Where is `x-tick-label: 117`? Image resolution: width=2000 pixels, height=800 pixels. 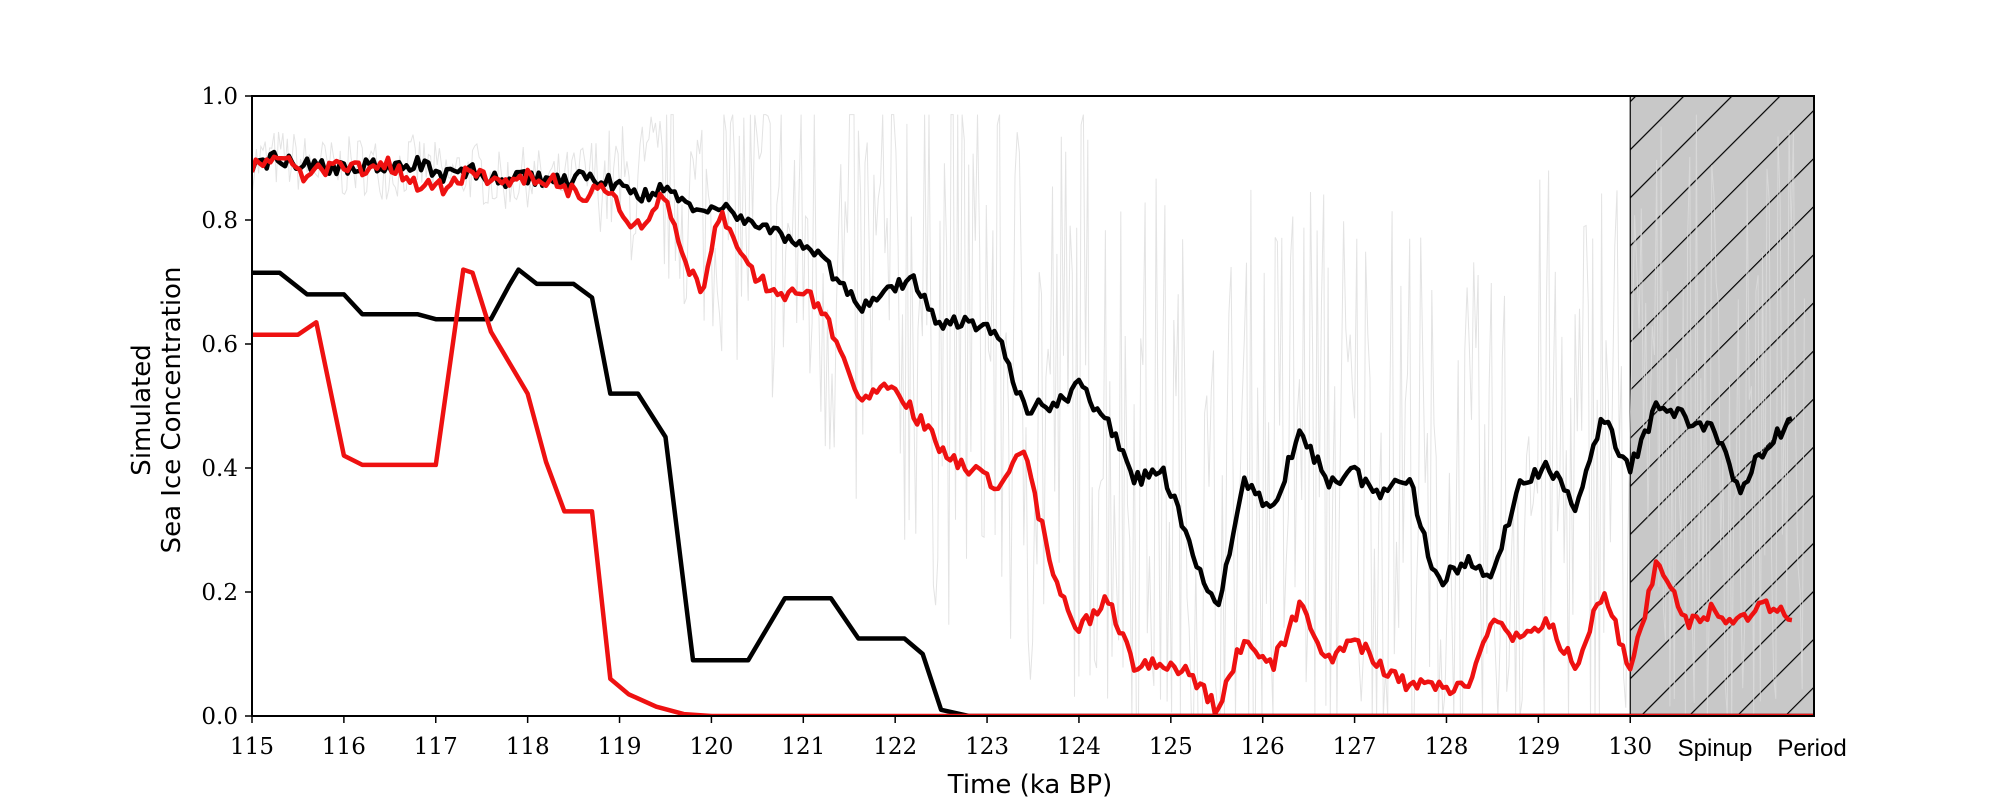 x-tick-label: 117 is located at coordinates (436, 747).